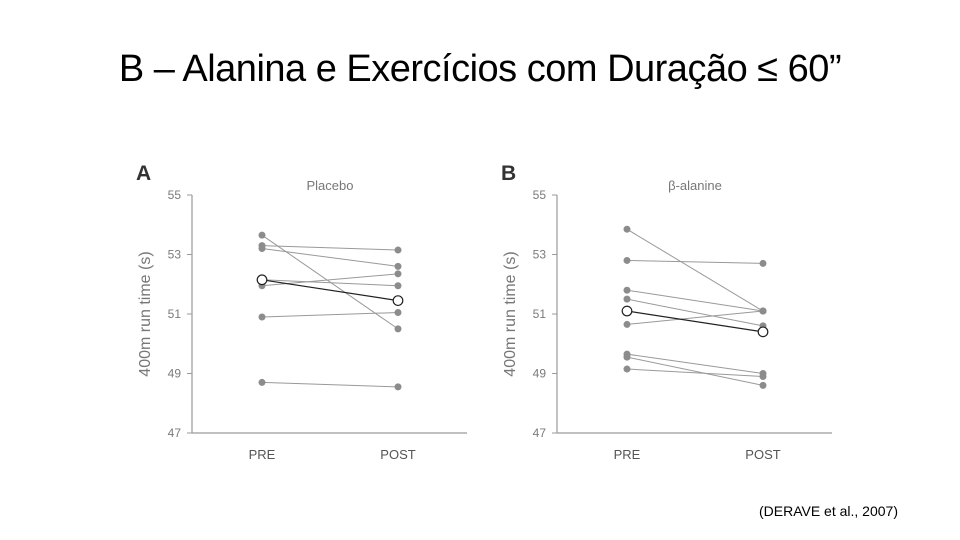 Image resolution: width=960 pixels, height=540 pixels. I want to click on panel-letter: B, so click(508, 173).